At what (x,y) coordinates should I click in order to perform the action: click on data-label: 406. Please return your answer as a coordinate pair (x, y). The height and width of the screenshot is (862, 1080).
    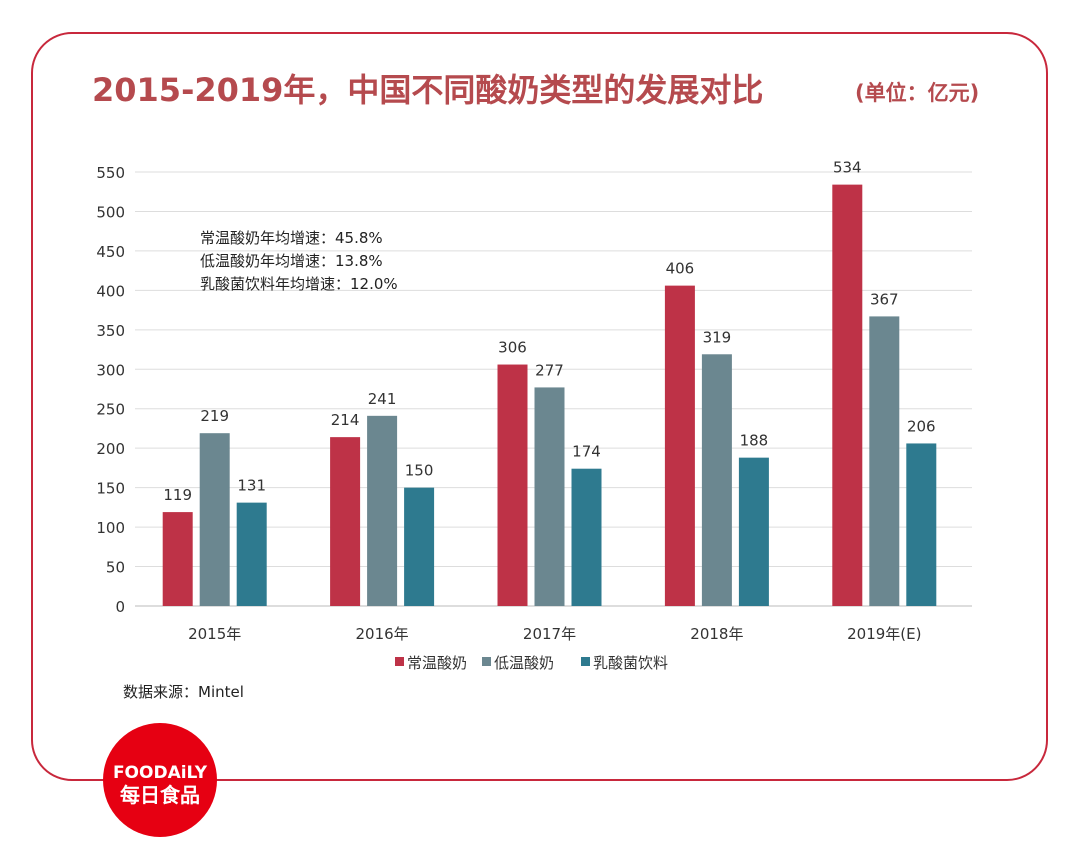
    Looking at the image, I should click on (680, 269).